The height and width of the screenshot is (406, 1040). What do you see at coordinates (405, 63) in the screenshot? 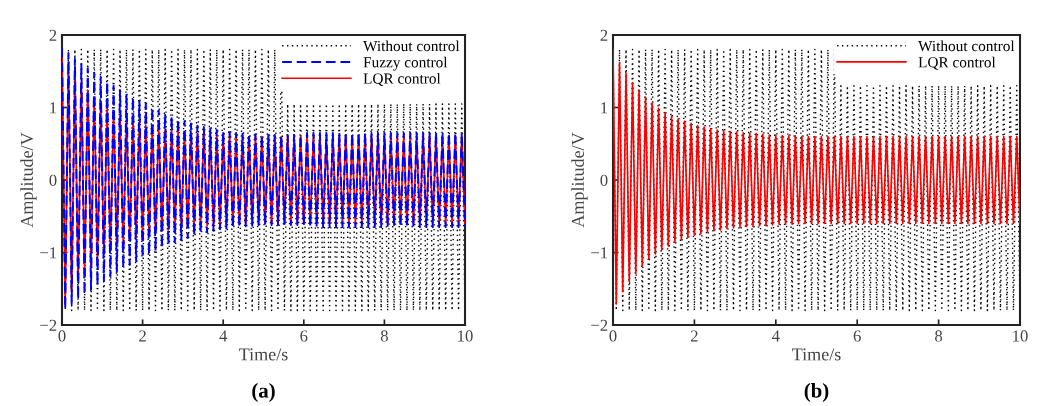
I see `legend-label: Fuzzy control` at bounding box center [405, 63].